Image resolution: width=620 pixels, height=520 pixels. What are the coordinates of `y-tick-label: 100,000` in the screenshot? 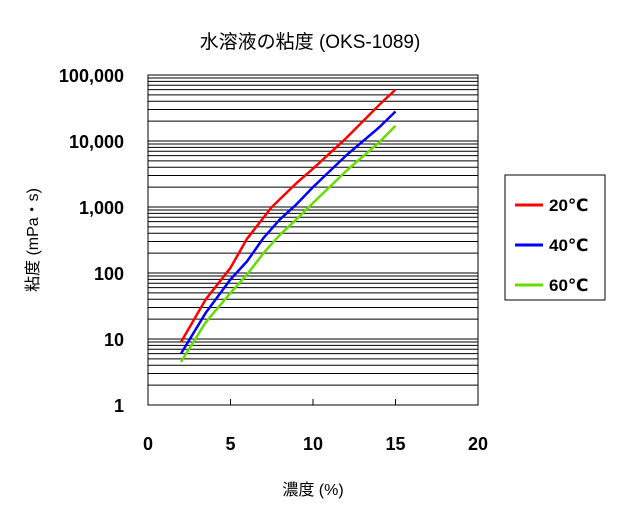 It's located at (91, 76).